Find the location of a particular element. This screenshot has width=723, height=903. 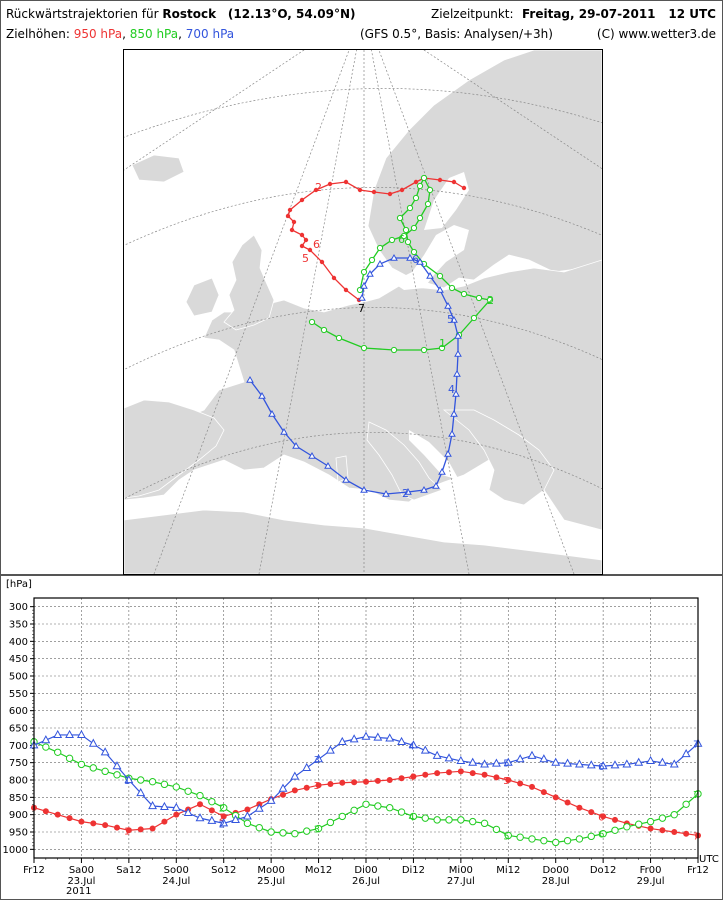

date-label: 27.Jul is located at coordinates (461, 881).